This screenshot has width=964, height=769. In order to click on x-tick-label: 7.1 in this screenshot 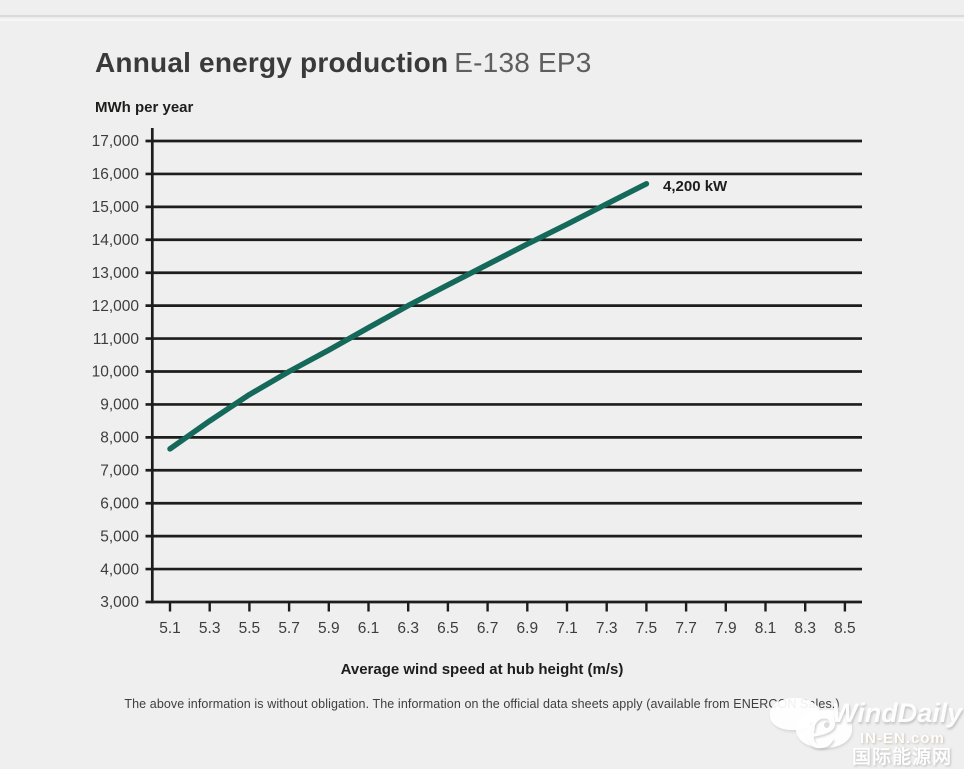, I will do `click(567, 628)`.